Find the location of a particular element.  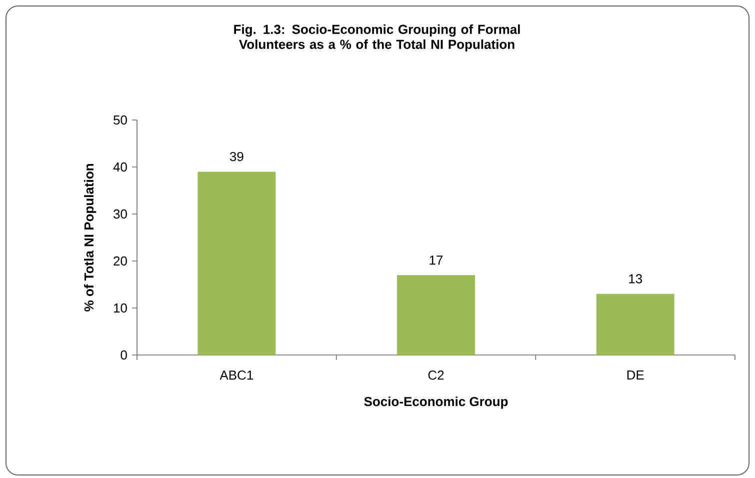

data-label: 13 is located at coordinates (635, 279).